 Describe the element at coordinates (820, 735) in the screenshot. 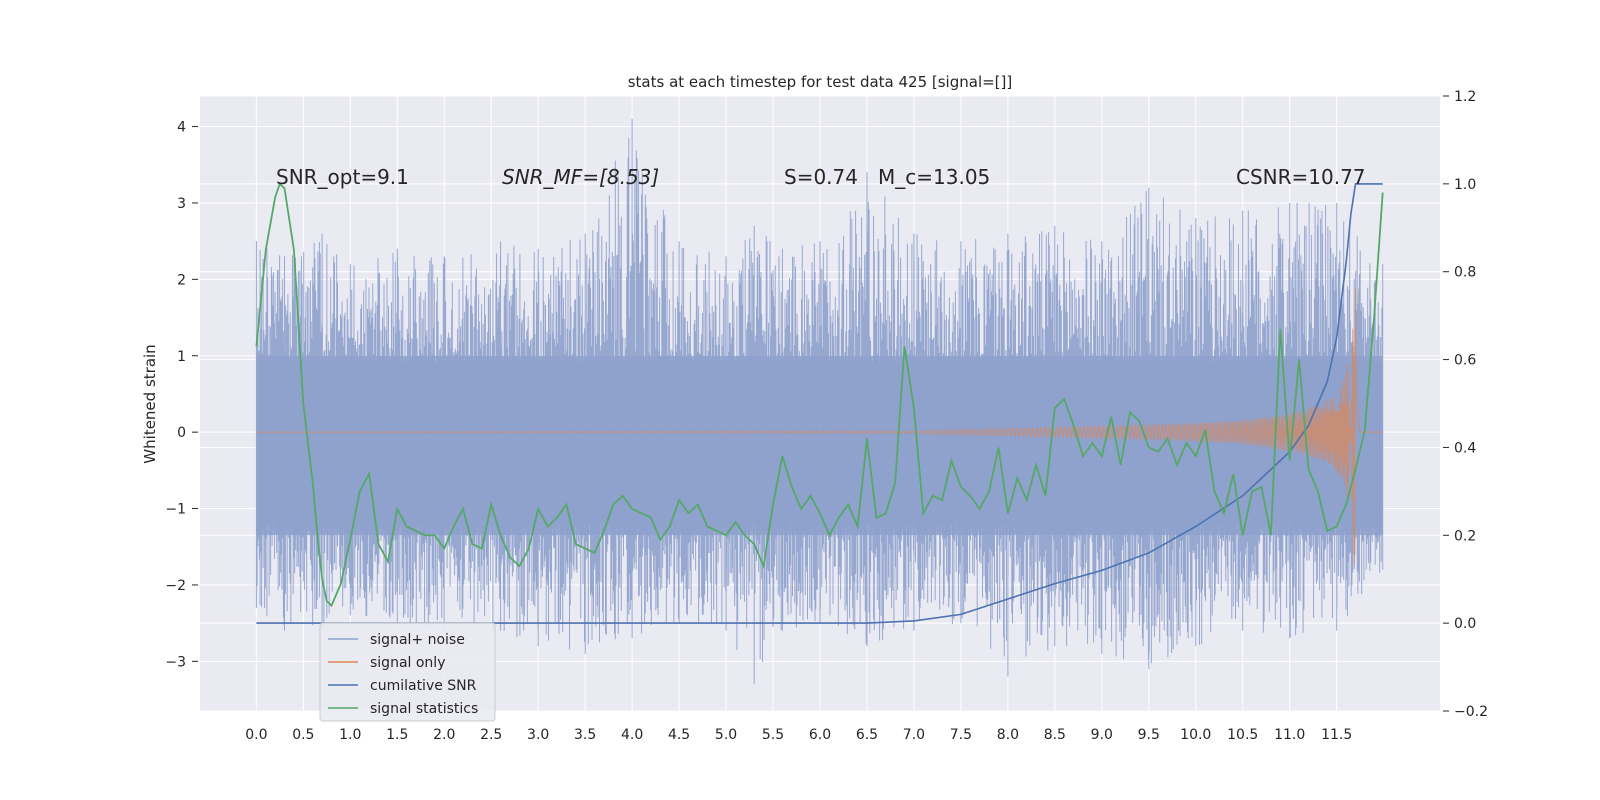

I see `x-tick-label: 6.0` at that location.